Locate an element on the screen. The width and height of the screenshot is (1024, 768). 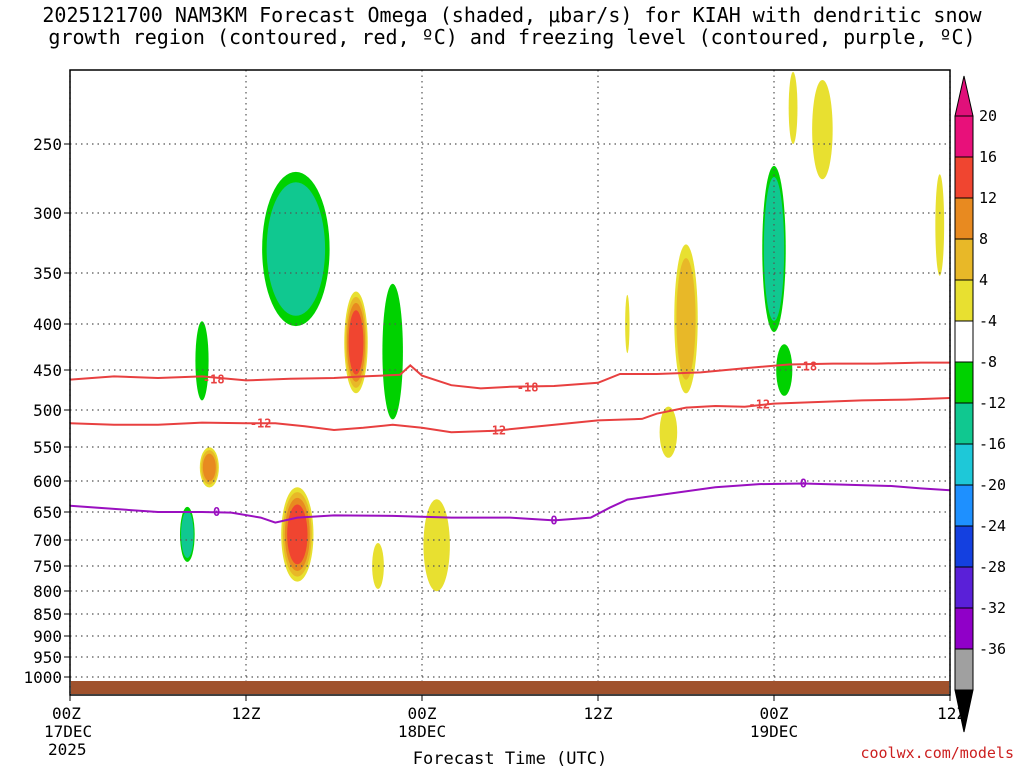
omega-downward-core-15z is located at coordinates (297, 534).